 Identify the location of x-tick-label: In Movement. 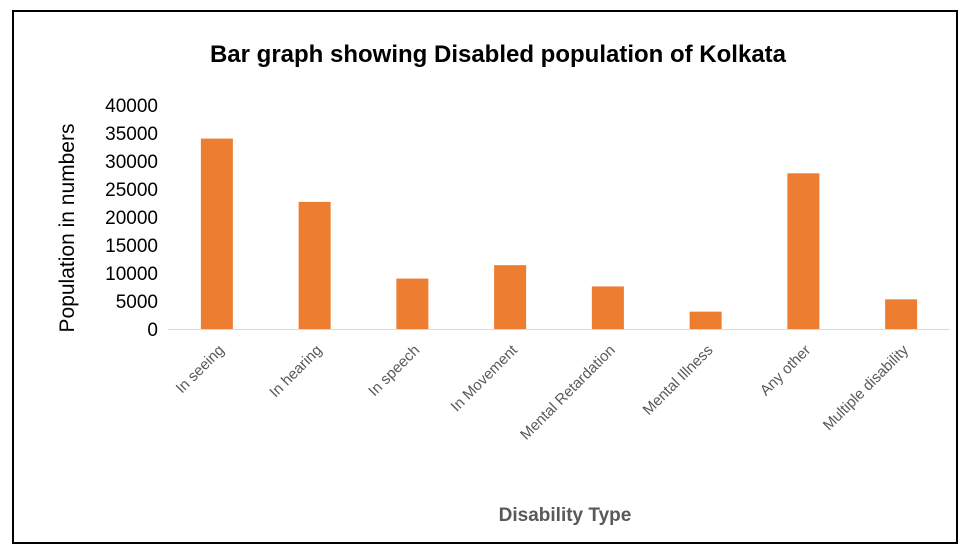
(485, 378).